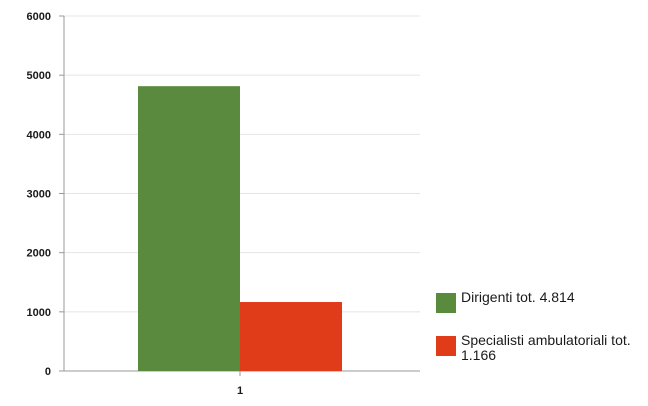 The image size is (648, 406). Describe the element at coordinates (546, 347) in the screenshot. I see `legend-label-specialisti: Specialisti ambulatoriali tot. 1.166` at that location.